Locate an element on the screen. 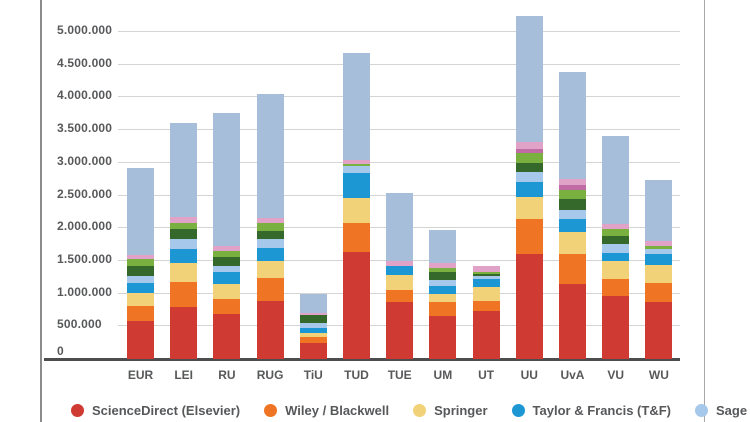  bar-segment-TUE-unlabeled-pale-blue is located at coordinates (400, 227).